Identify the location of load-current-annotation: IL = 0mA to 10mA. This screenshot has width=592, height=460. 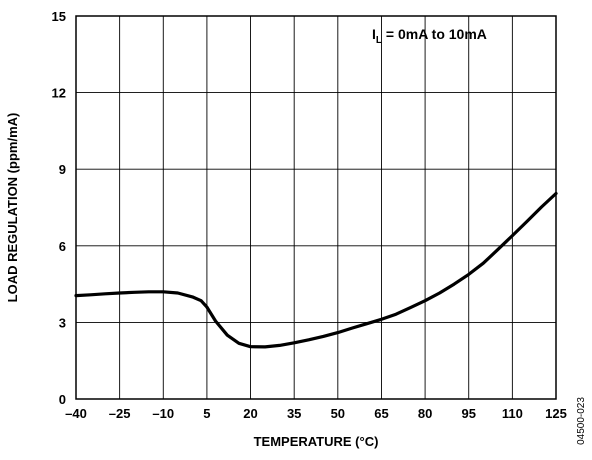
(429, 36).